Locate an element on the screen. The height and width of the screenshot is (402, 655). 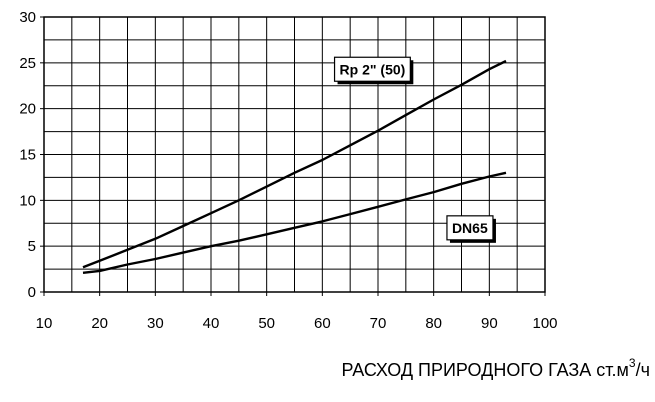
x-tick-label: 60 is located at coordinates (322, 323).